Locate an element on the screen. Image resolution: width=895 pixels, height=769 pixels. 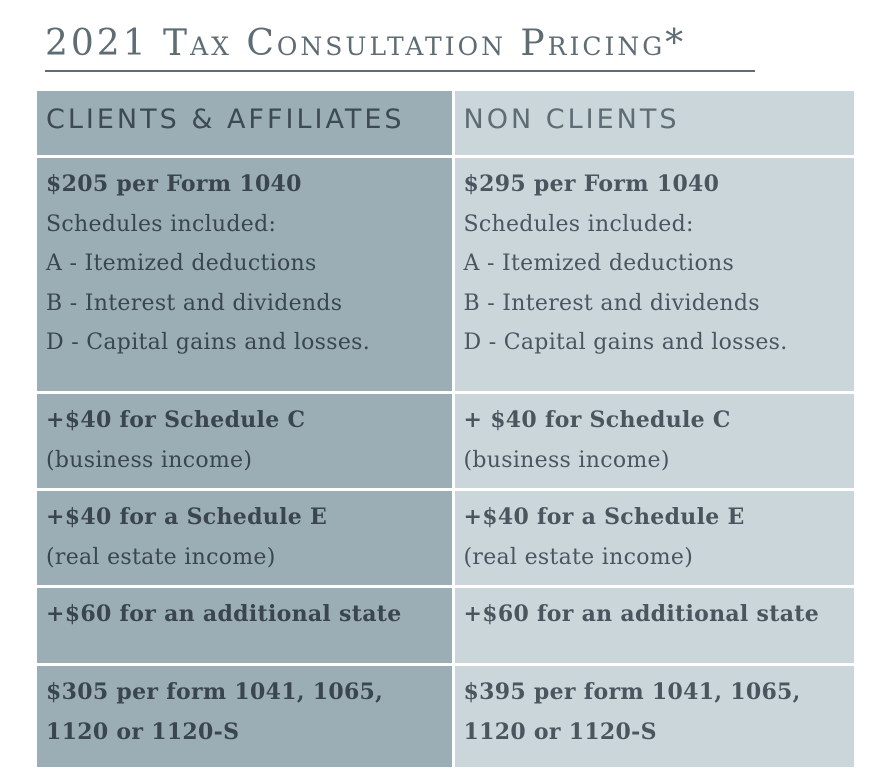
non-clients-forms-line1: $395 per form 1041, 1065, is located at coordinates (632, 692).